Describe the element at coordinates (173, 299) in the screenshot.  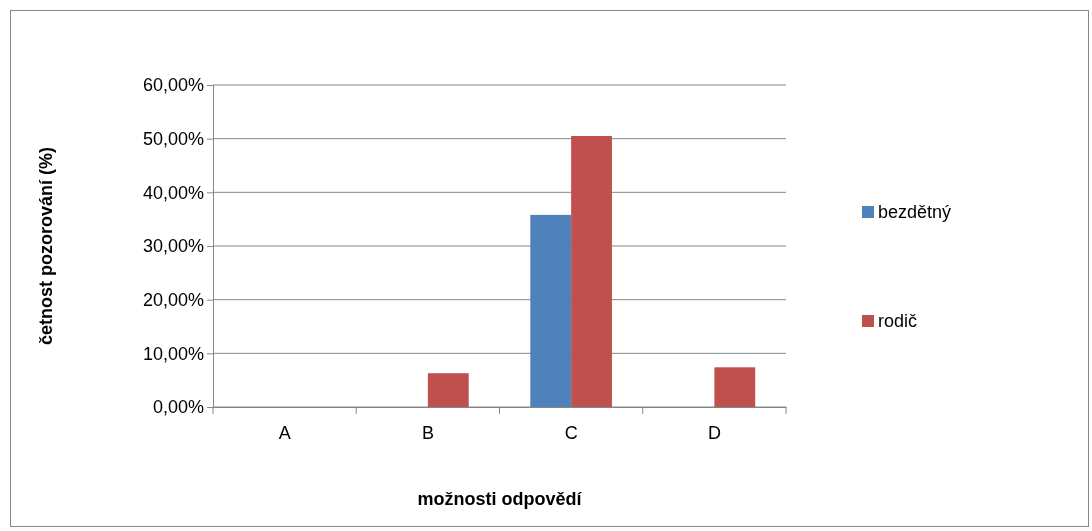
I see `y-tick-label: 20,00%` at that location.